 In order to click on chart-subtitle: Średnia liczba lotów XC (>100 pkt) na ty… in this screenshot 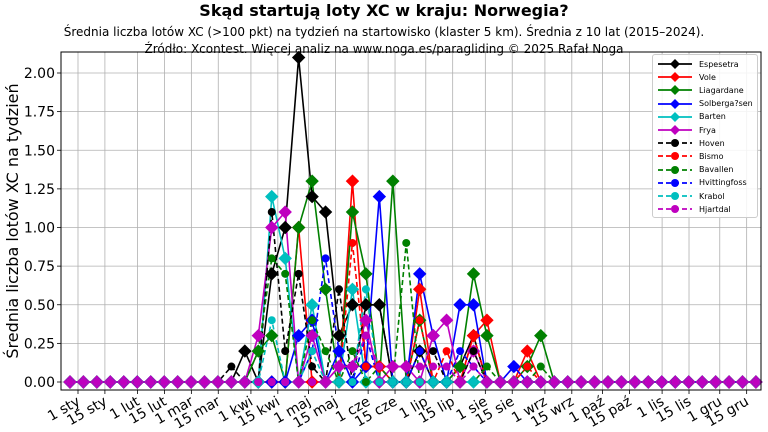, I will do `click(384, 32)`.